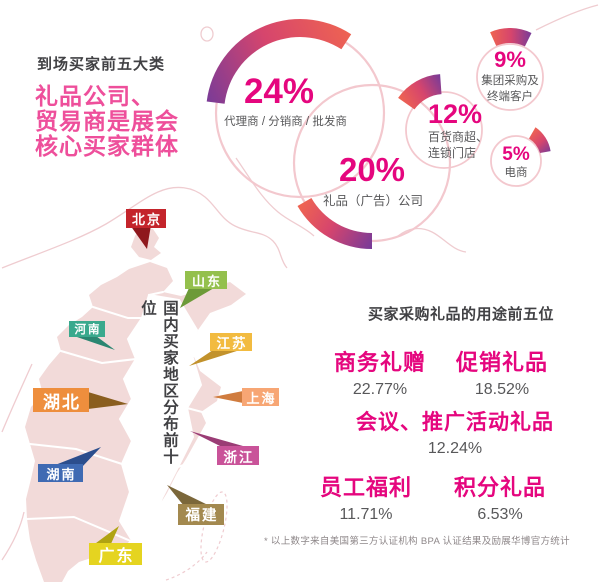  What do you see at coordinates (516, 173) in the screenshot?
I see `donut-5-label: 电商` at bounding box center [516, 173].